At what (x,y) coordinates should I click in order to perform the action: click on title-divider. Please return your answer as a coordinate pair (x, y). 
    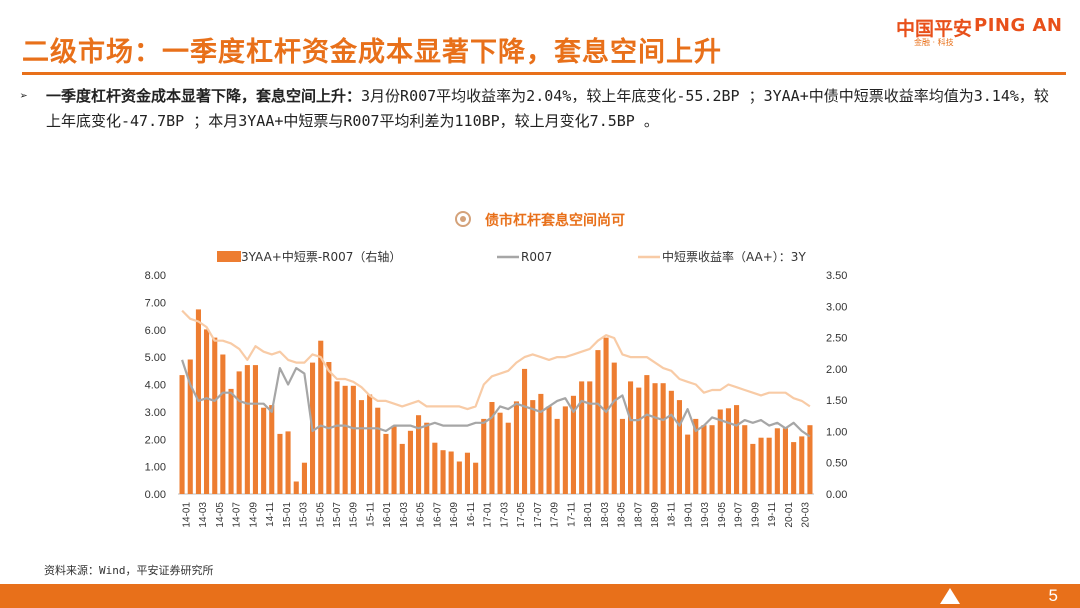
    Looking at the image, I should click on (544, 73).